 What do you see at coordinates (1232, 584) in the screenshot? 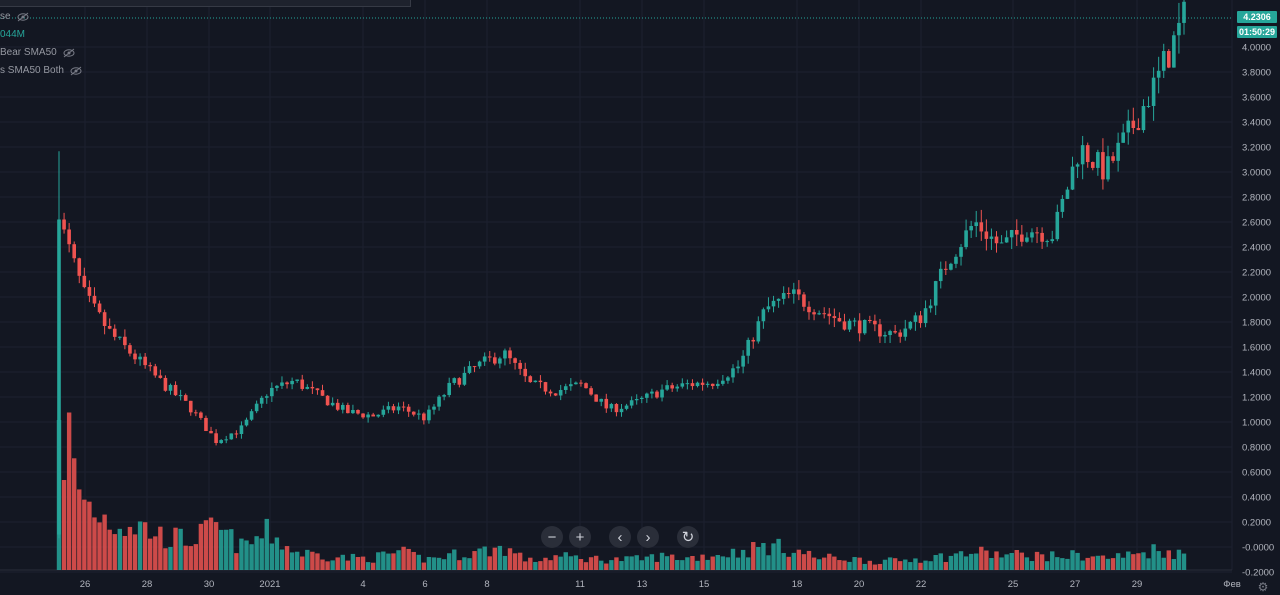
I see `x-tick-label: Фев` at bounding box center [1232, 584].